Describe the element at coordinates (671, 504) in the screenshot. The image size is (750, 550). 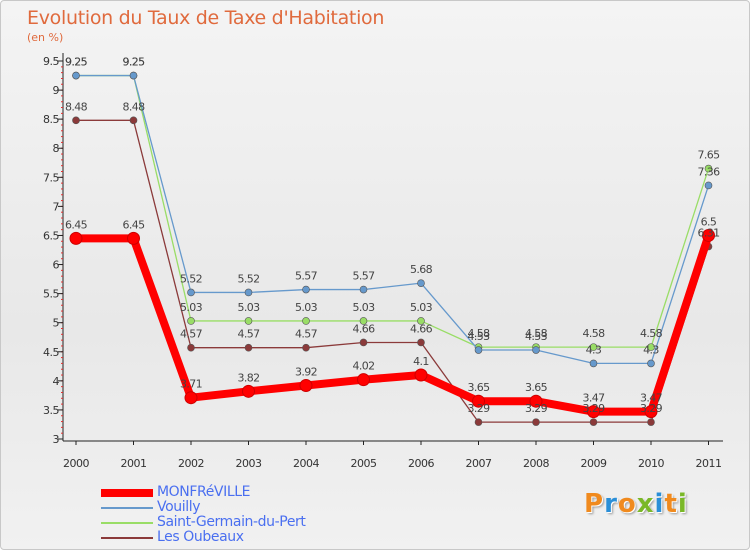
I see `logo-letter: t` at that location.